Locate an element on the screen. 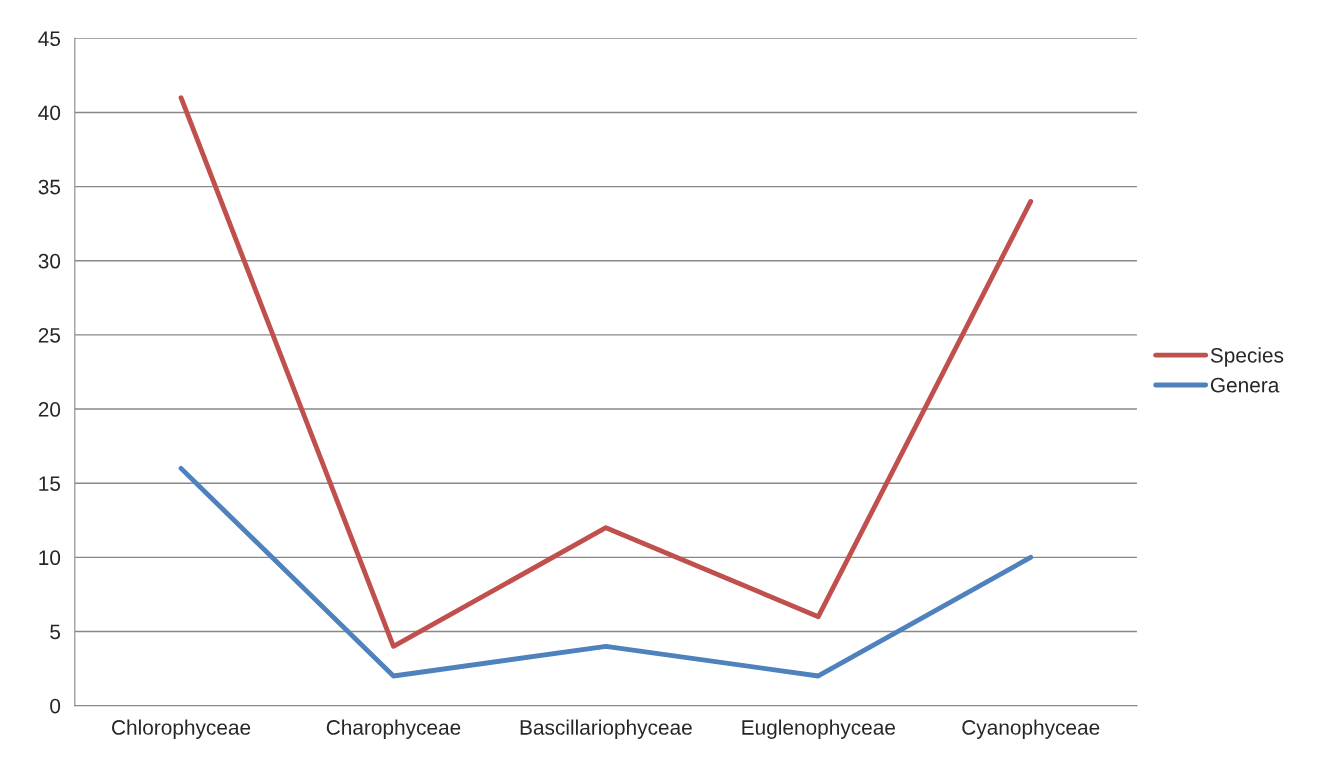 The width and height of the screenshot is (1336, 767). y-tick-label: 0 is located at coordinates (55, 706).